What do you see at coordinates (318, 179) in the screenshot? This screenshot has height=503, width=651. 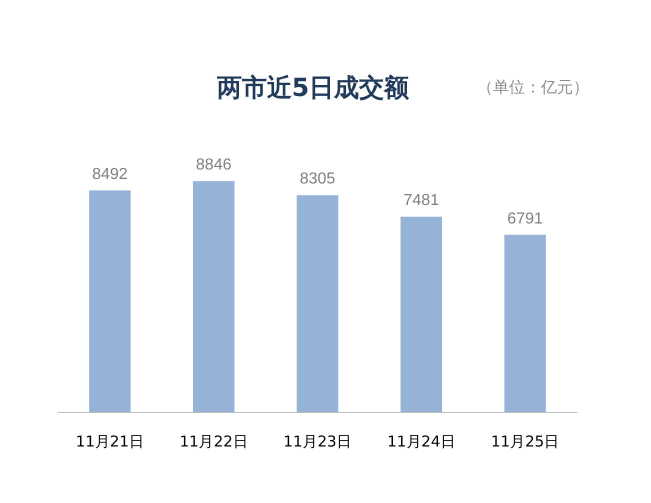 I see `data-label: 8305` at bounding box center [318, 179].